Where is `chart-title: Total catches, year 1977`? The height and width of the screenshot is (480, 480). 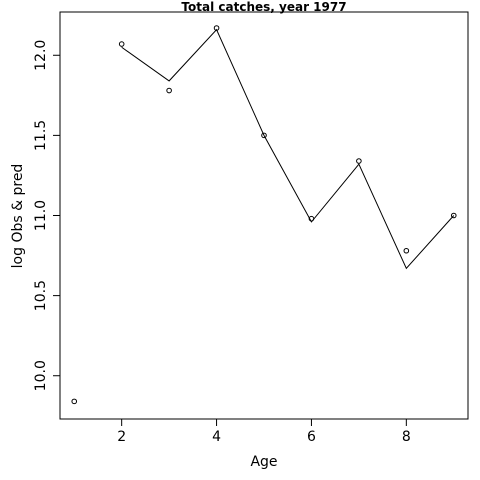 chart-title: Total catches, year 1977 is located at coordinates (263, 7).